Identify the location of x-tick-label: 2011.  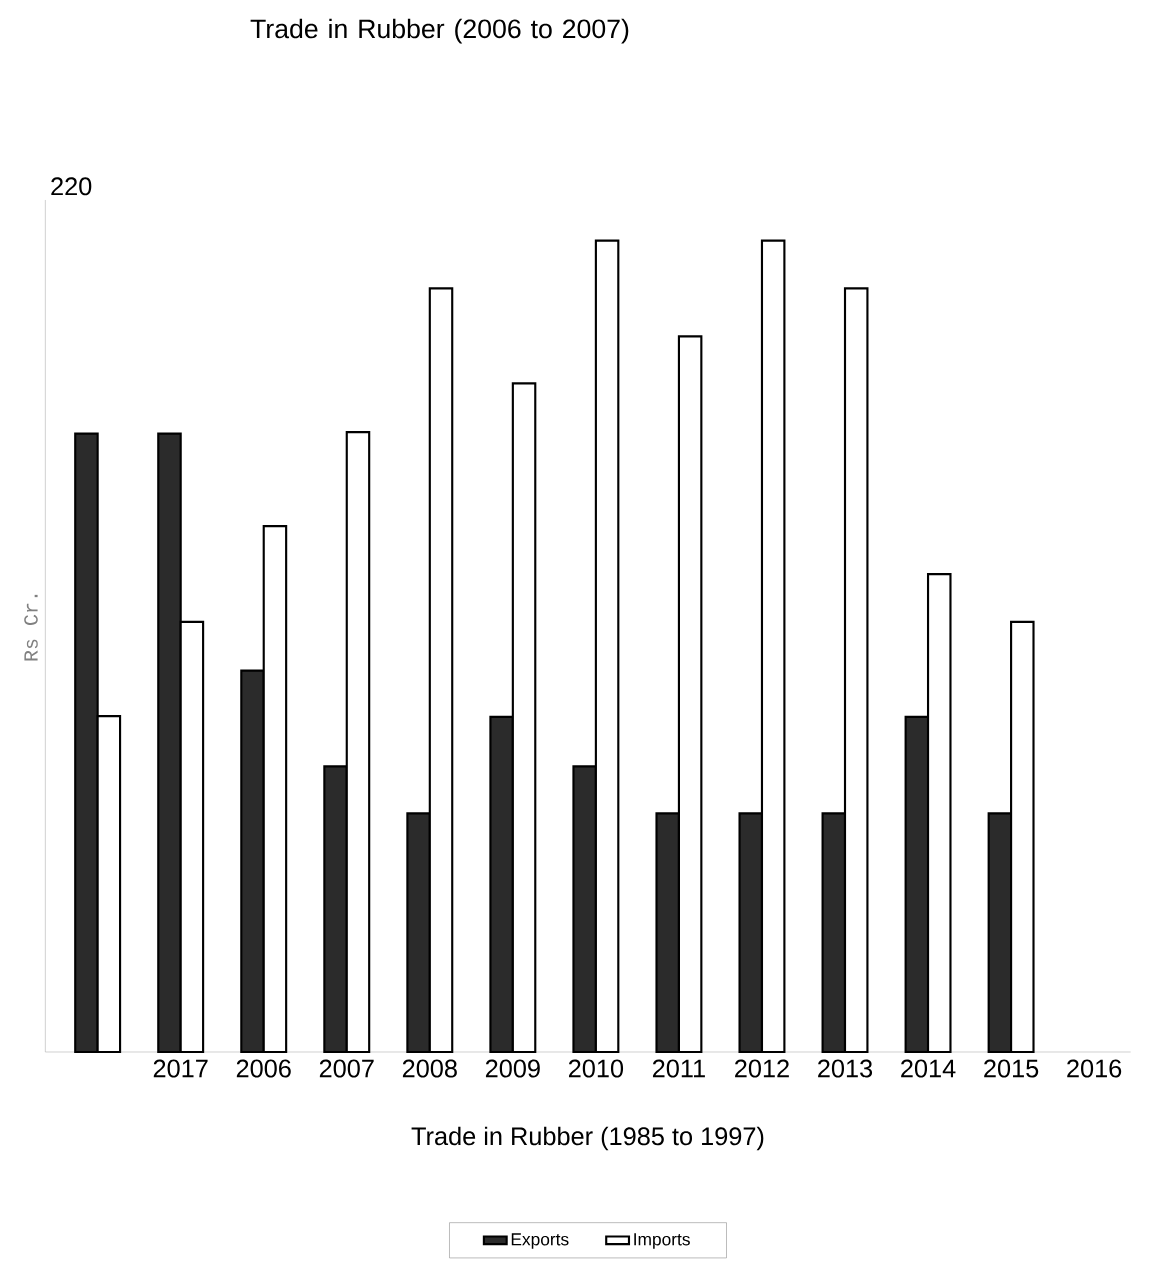
(678, 1068).